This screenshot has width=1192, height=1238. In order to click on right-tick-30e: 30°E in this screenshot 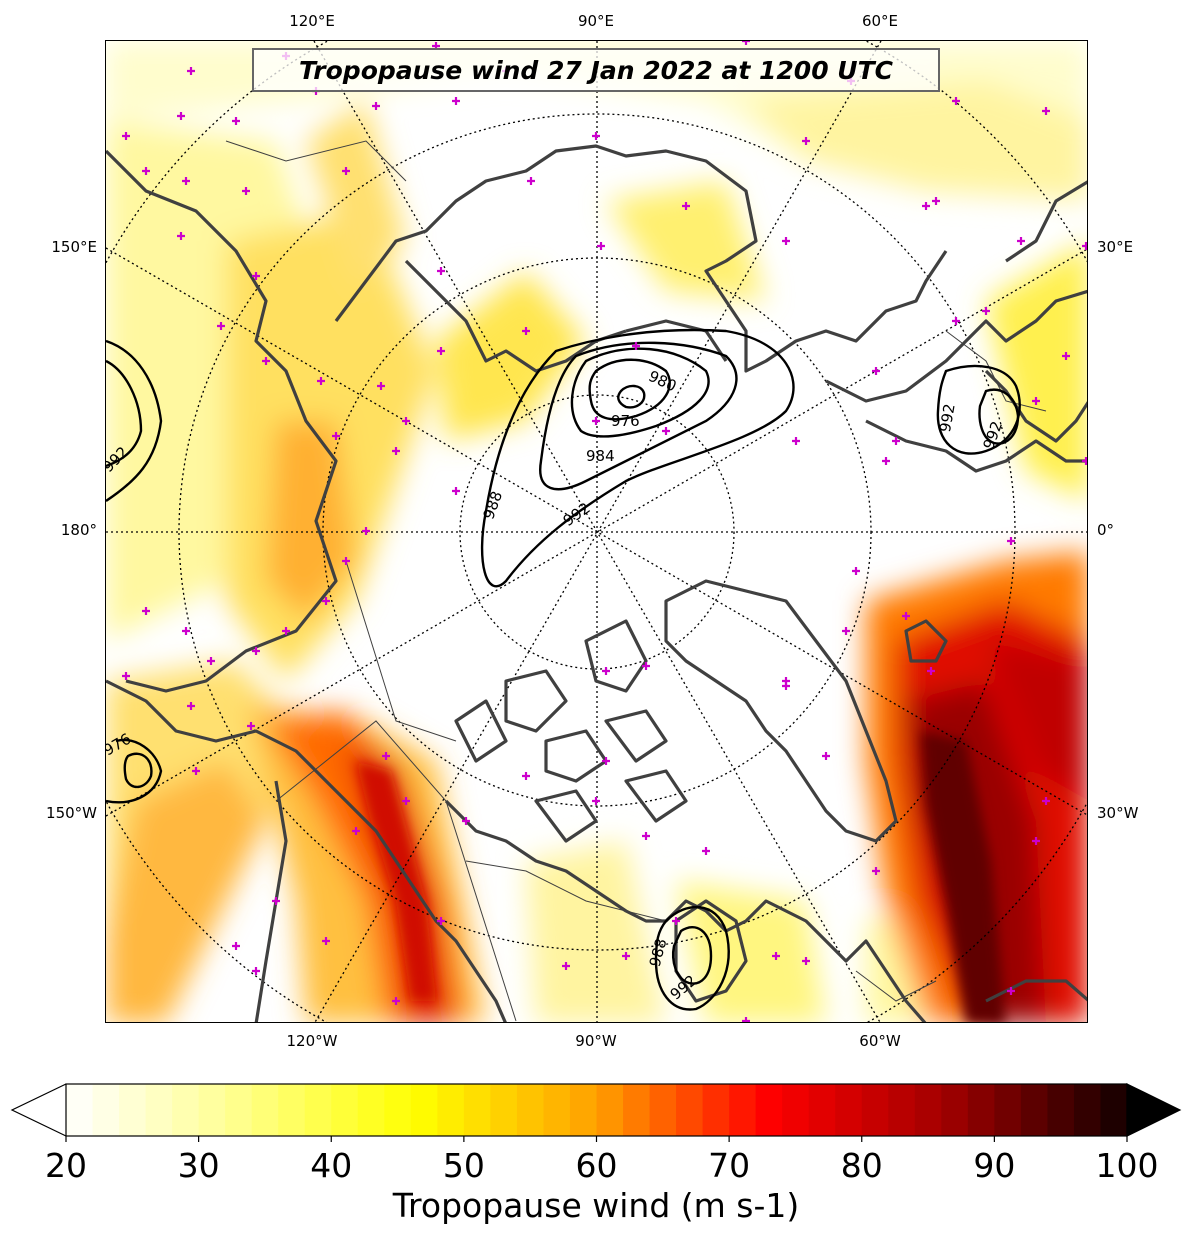, I will do `click(1115, 247)`.